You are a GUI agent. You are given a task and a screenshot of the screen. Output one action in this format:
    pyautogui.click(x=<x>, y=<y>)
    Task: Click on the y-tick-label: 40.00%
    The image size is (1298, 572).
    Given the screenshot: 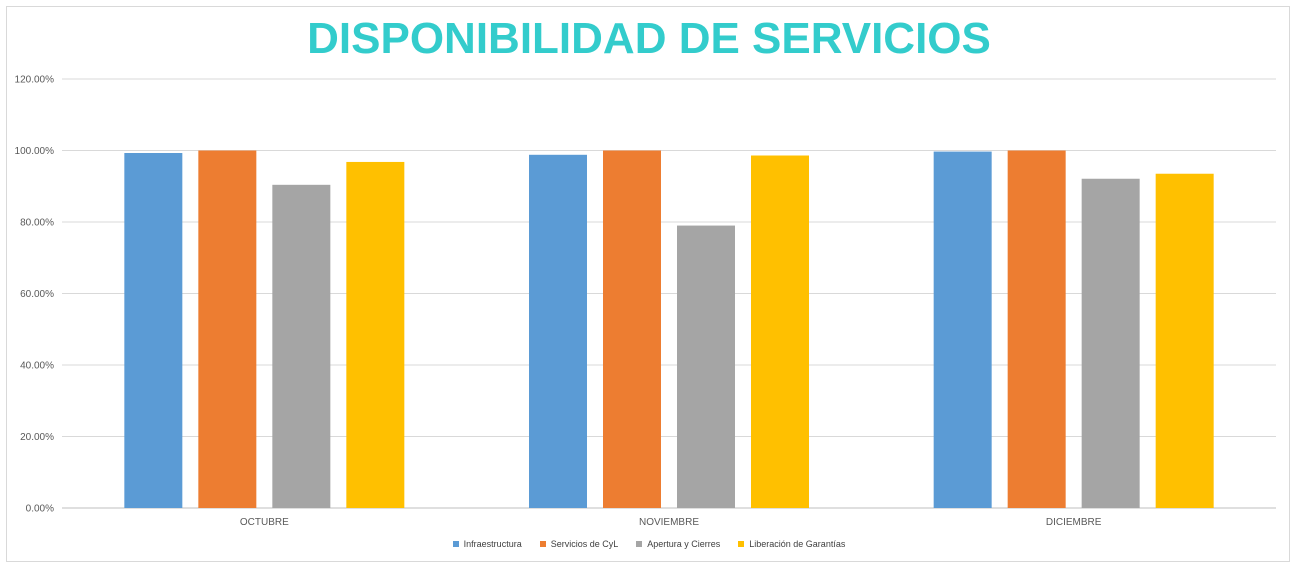 What is the action you would take?
    pyautogui.click(x=37, y=366)
    